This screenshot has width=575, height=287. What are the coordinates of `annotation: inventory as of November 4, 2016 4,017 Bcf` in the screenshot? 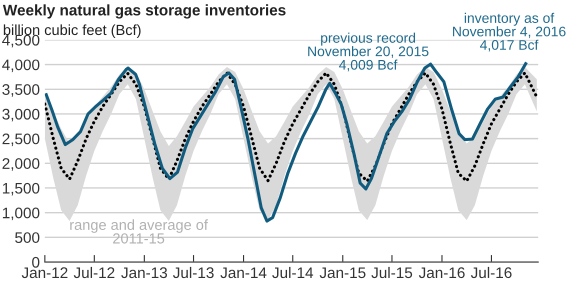 It's located at (509, 32).